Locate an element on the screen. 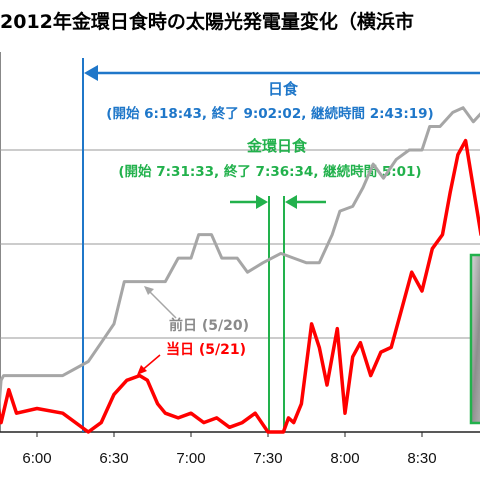  x-tick-label-4: 8:00 is located at coordinates (344, 458).